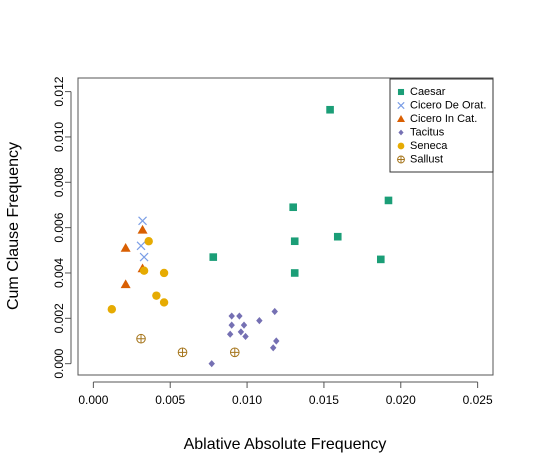 This screenshot has height=473, width=534. Describe the element at coordinates (59, 182) in the screenshot. I see `y-tick-label: 0.008` at that location.